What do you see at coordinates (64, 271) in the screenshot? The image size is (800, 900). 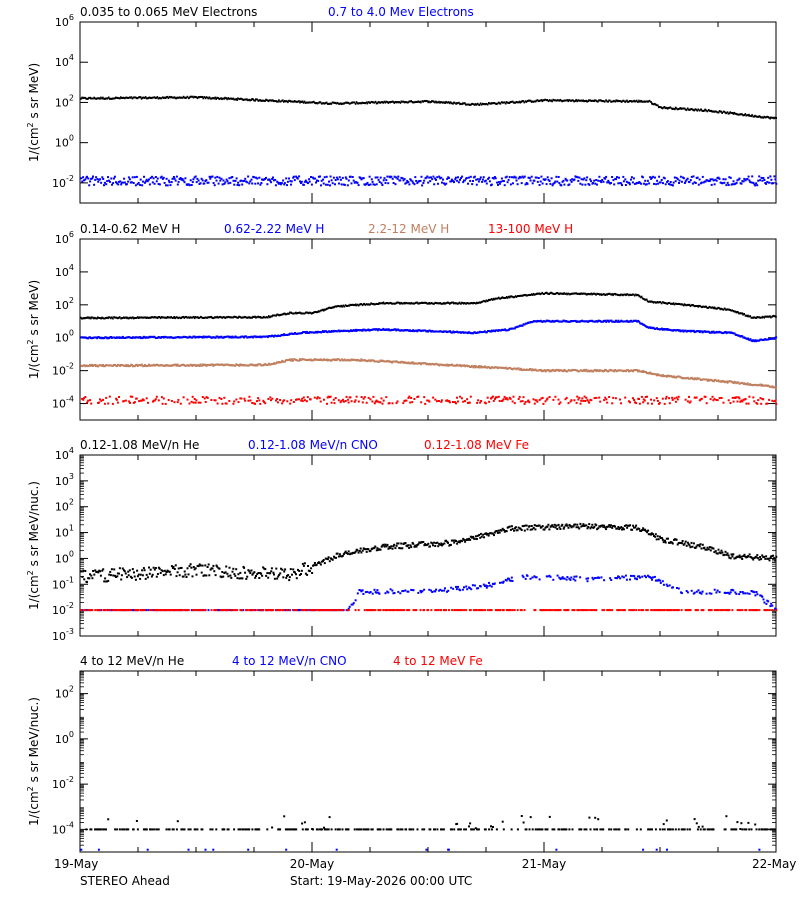 I see `y-tick-label: 104` at bounding box center [64, 271].